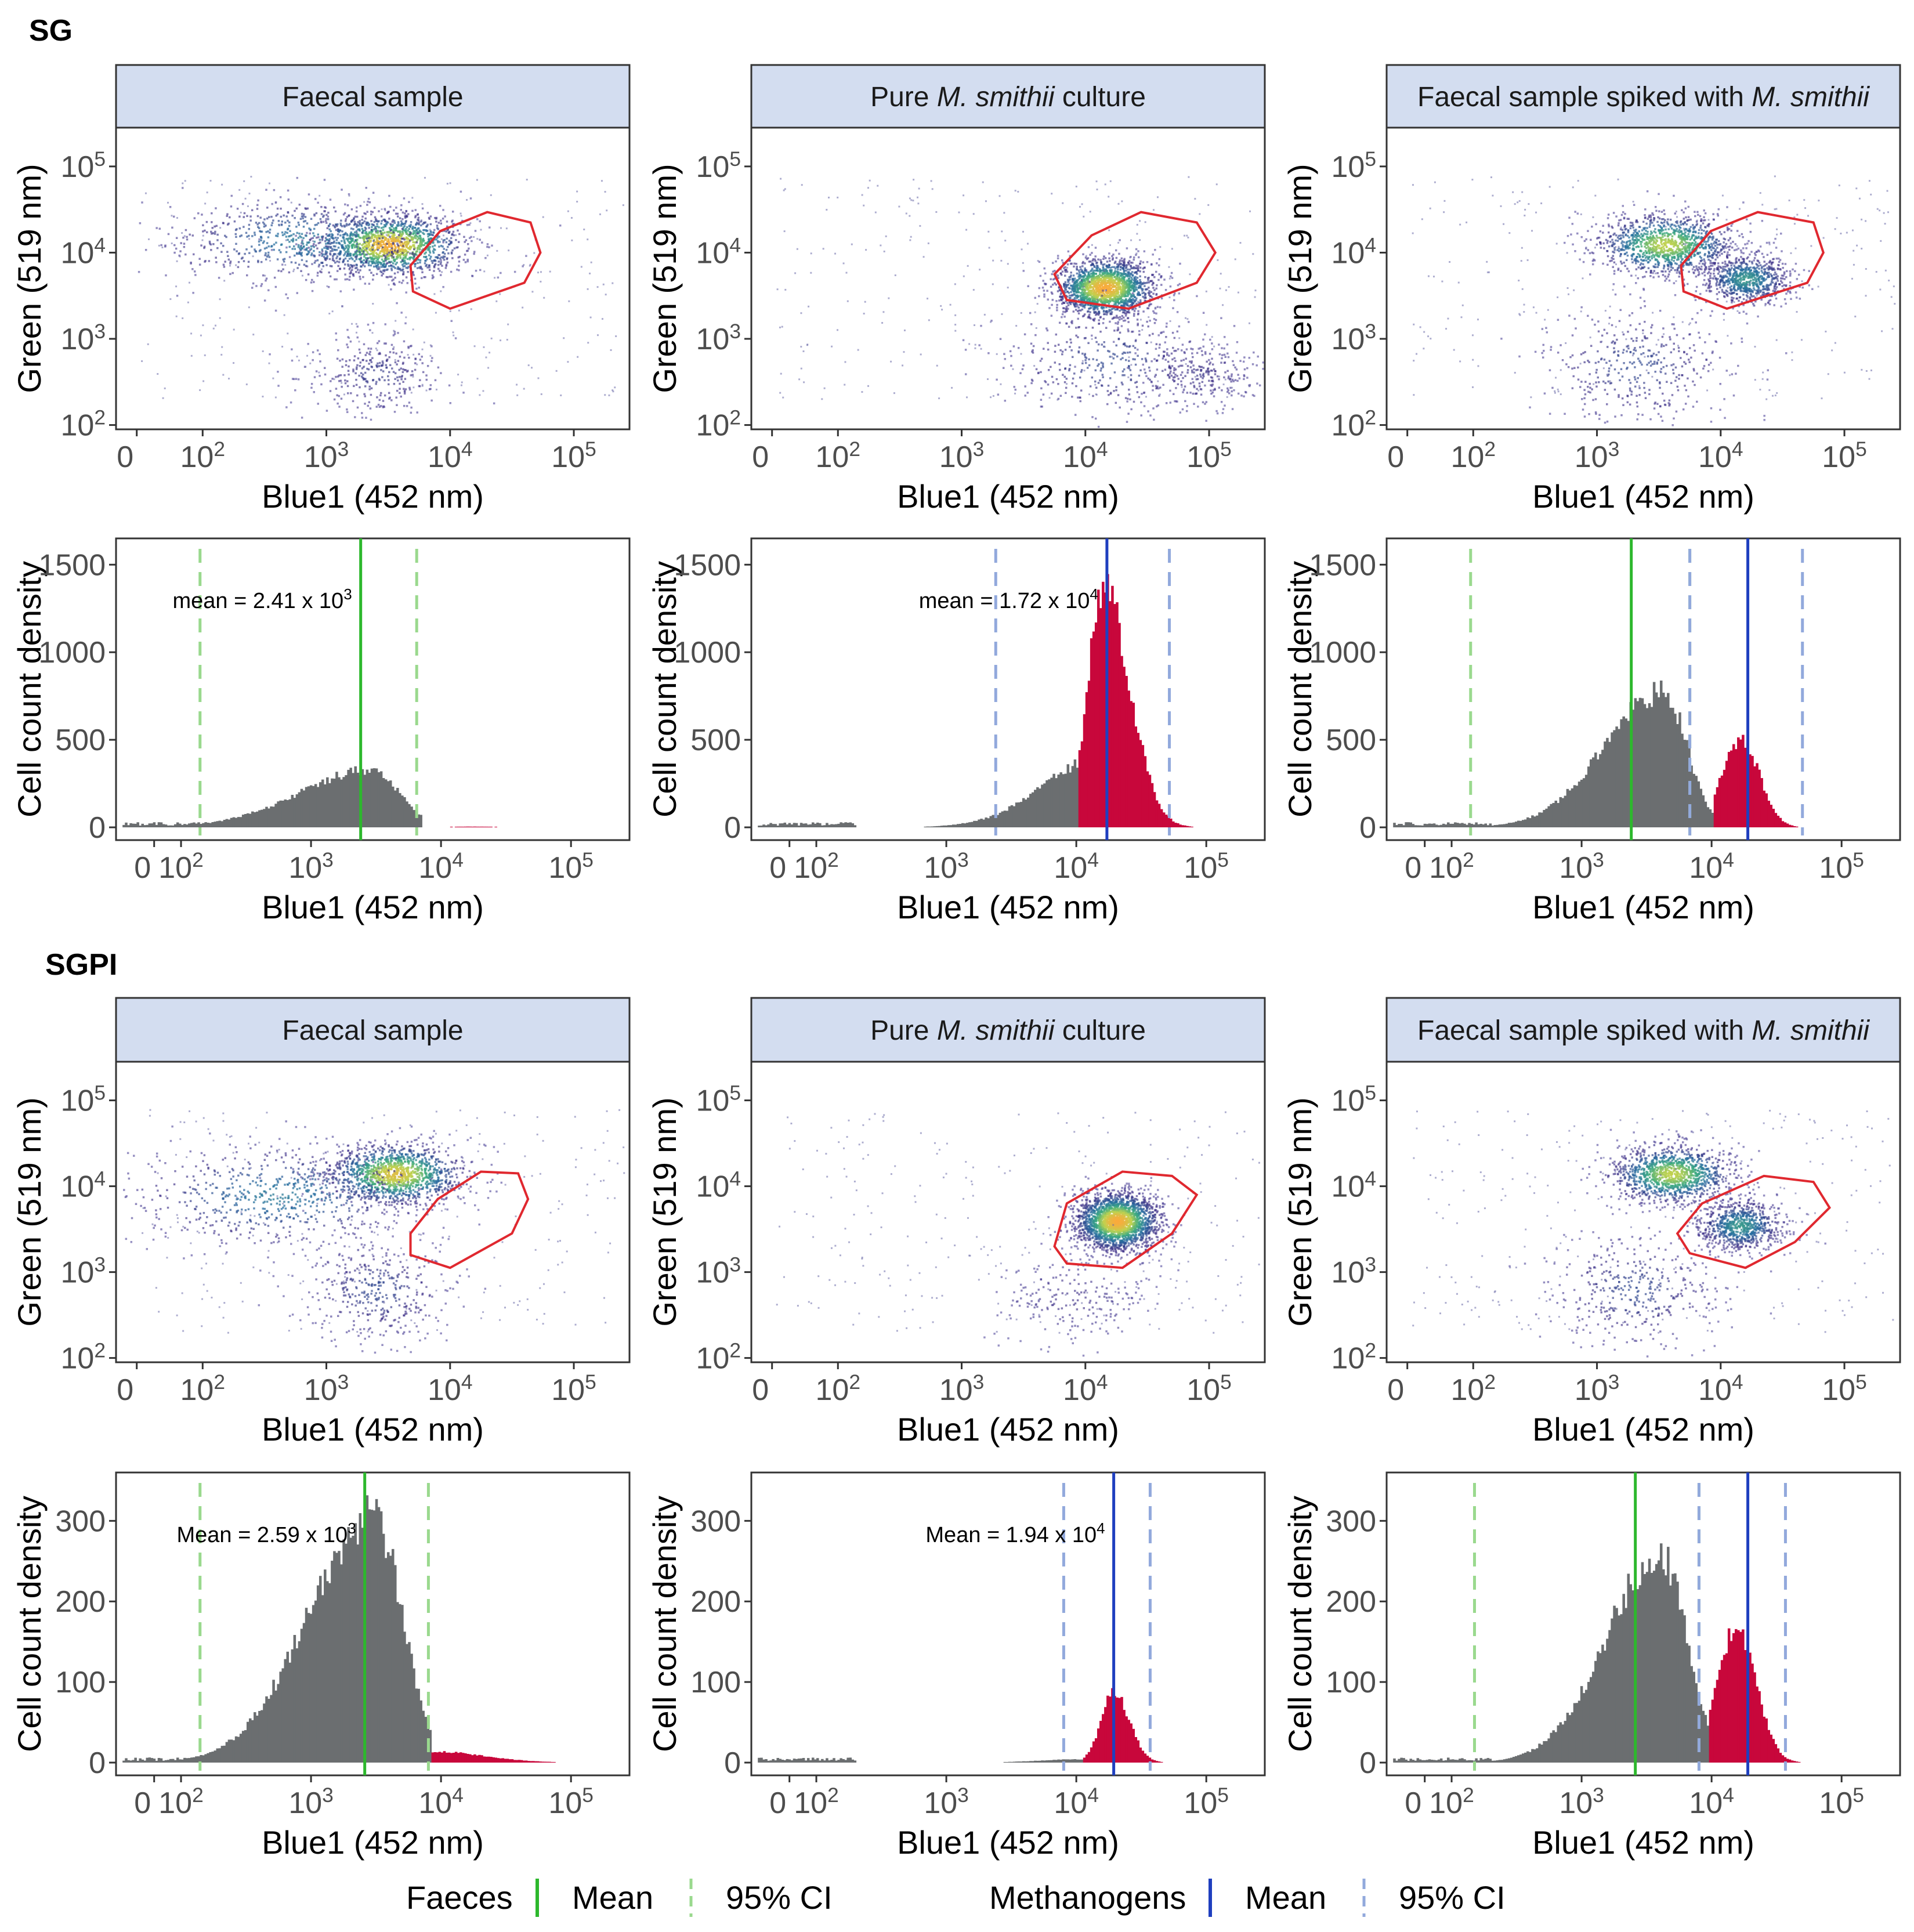  What do you see at coordinates (326, 456) in the screenshot?
I see `x-tick-label: 103` at bounding box center [326, 456].